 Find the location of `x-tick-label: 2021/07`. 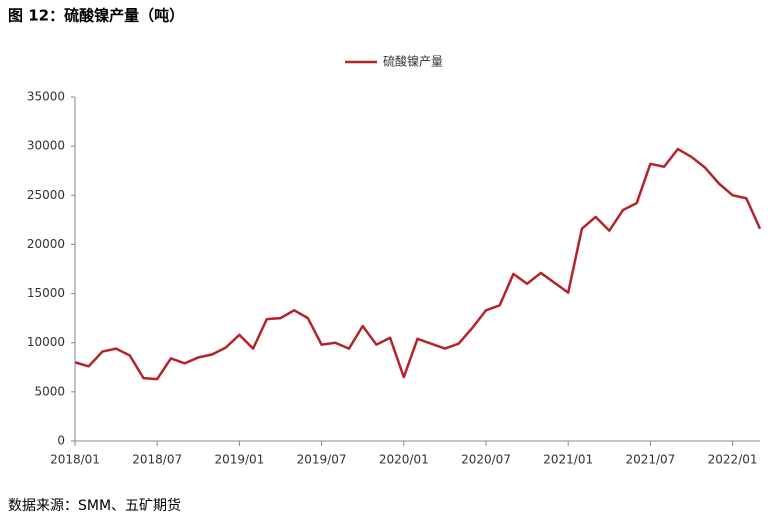

x-tick-label: 2021/07 is located at coordinates (650, 460).